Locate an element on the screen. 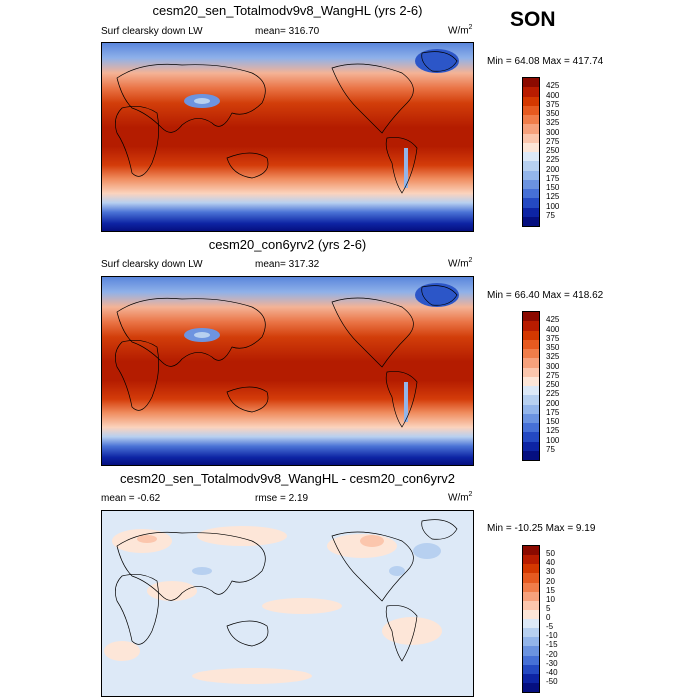  panel-3-mean: mean = -0.62 is located at coordinates (131, 498).